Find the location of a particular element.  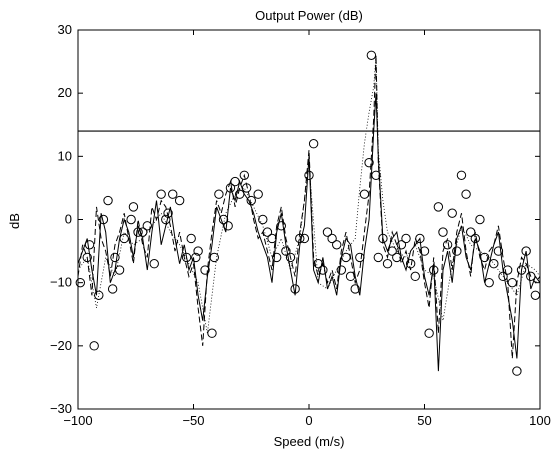

x-tick-label: 100 is located at coordinates (540, 420).